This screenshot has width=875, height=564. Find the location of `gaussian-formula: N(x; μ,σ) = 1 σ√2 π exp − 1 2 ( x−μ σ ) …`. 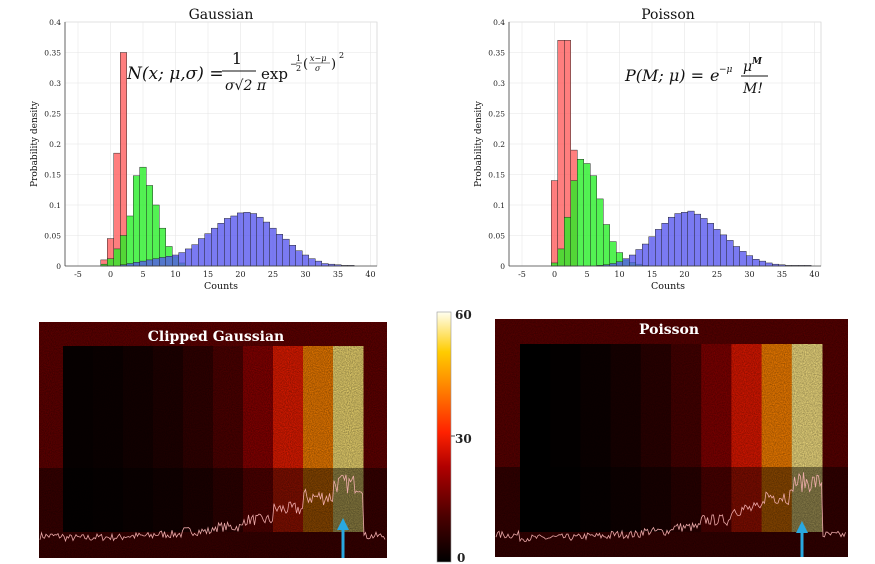

gaussian-formula: N(x; μ,σ) = 1 σ√2 π exp − 1 2 ( x−μ σ ) … is located at coordinates (235, 71).